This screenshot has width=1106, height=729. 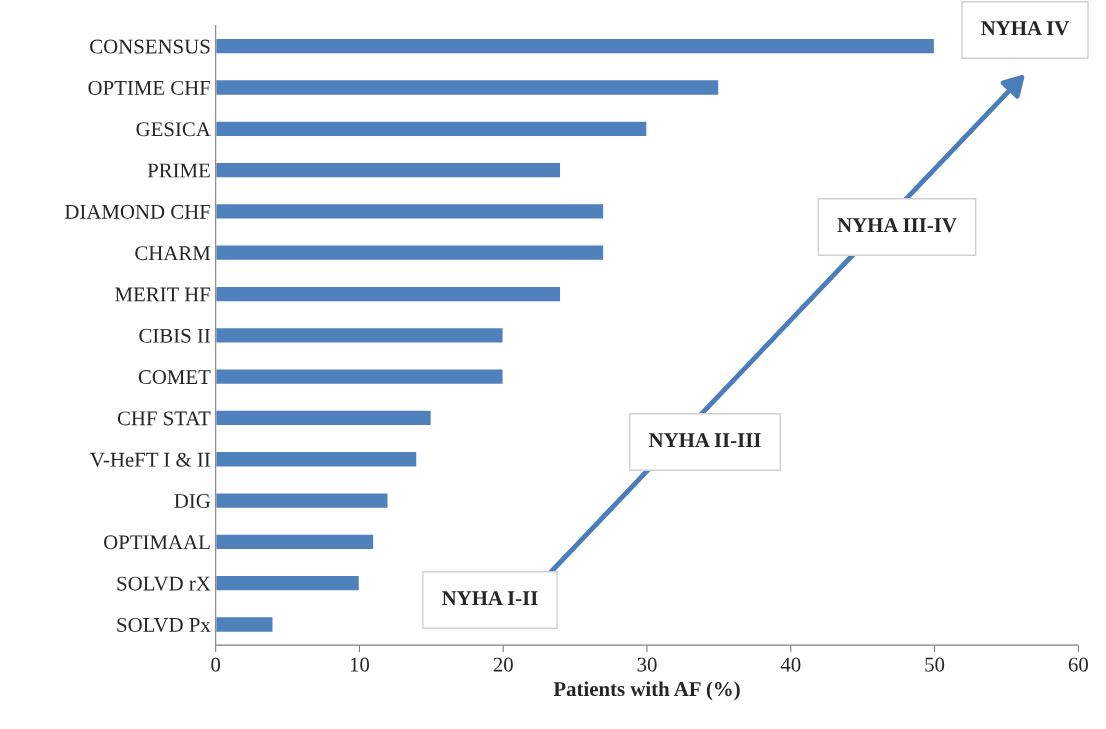 What do you see at coordinates (149, 87) in the screenshot?
I see `y-tick-label: OPTIME CHF` at bounding box center [149, 87].